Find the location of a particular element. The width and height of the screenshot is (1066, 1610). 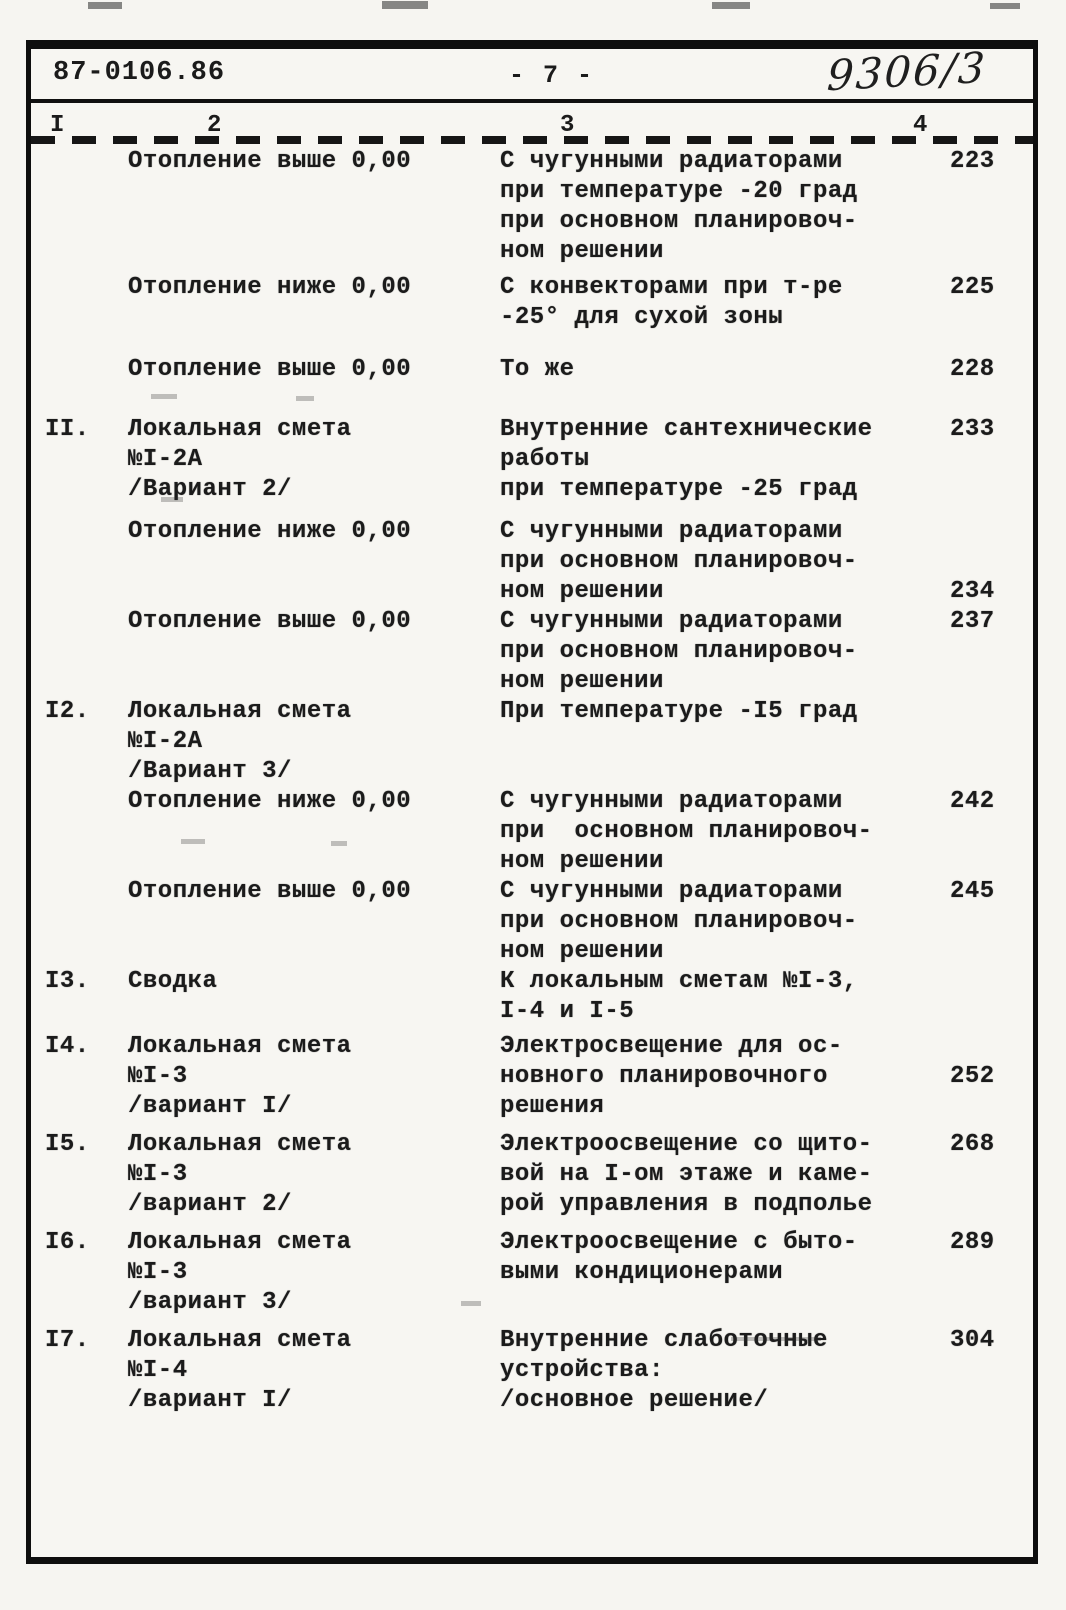

row-description-line: устройства: is located at coordinates (582, 1370).